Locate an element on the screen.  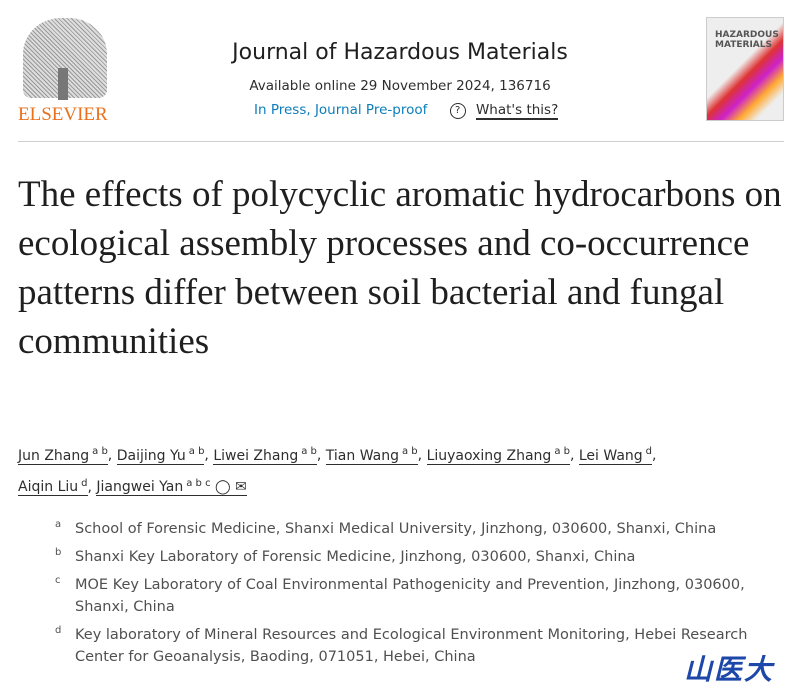
in-press-link: In Press, Journal Pre-proof is located at coordinates (341, 110).